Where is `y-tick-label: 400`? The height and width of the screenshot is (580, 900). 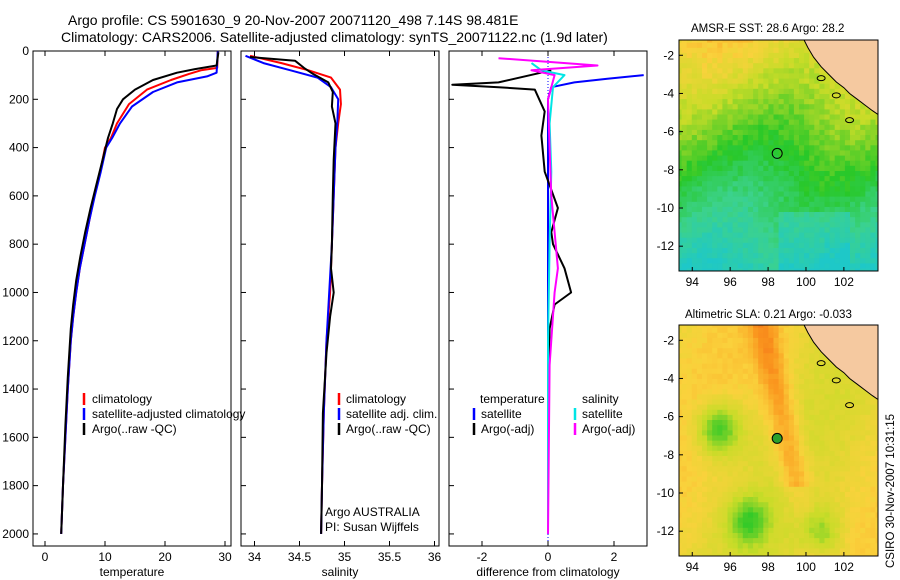
y-tick-label: 400 is located at coordinates (19, 148).